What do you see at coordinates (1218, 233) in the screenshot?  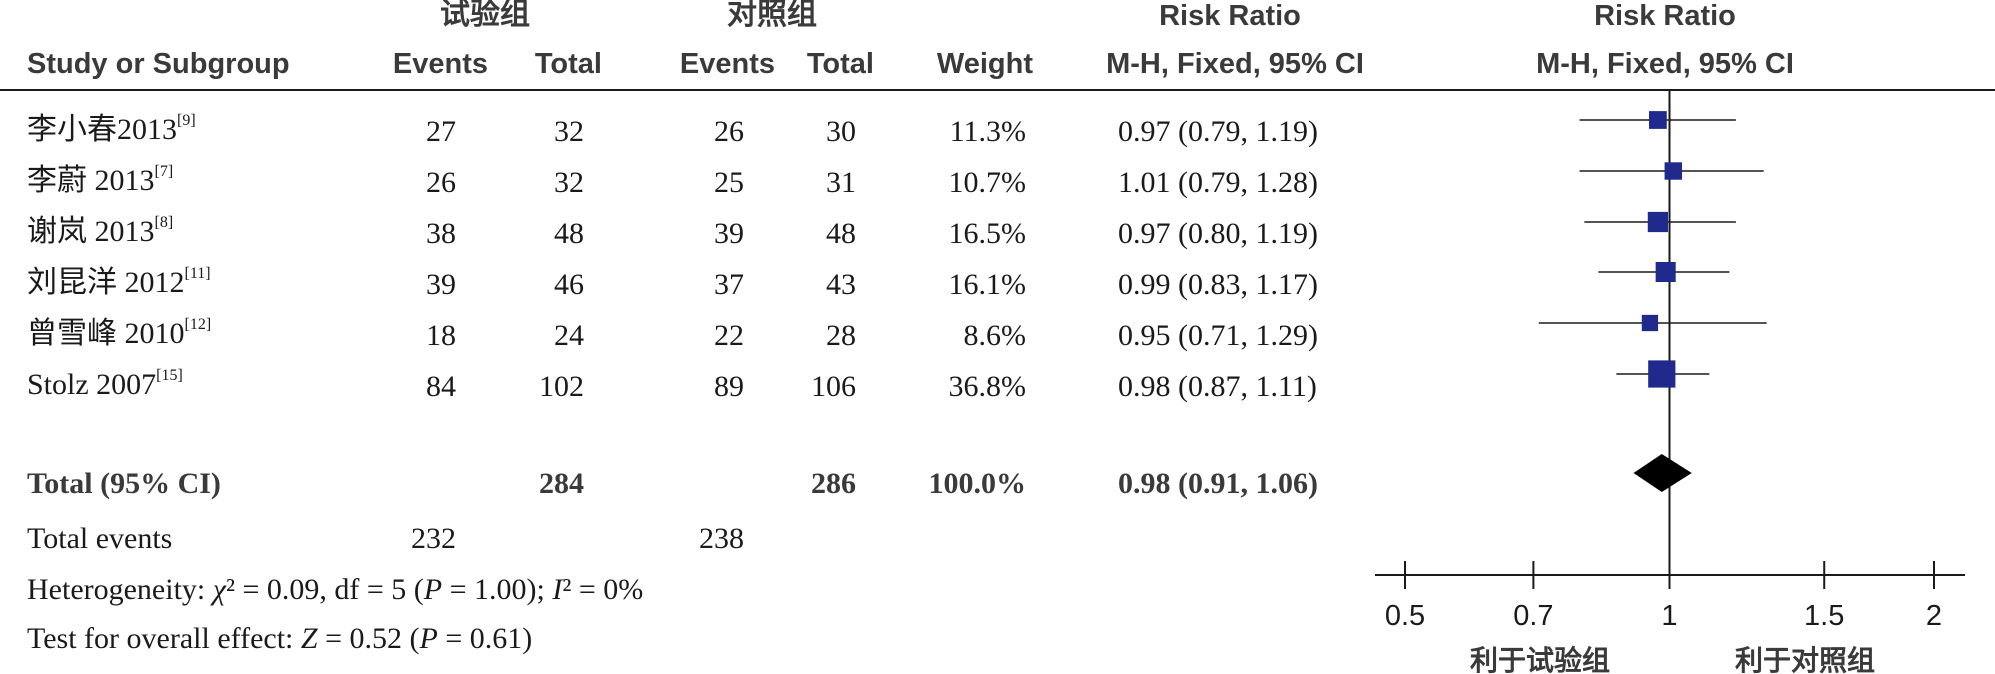 I see `study-risk-ratio-ci: 0.97 (0.80, 1.19)` at bounding box center [1218, 233].